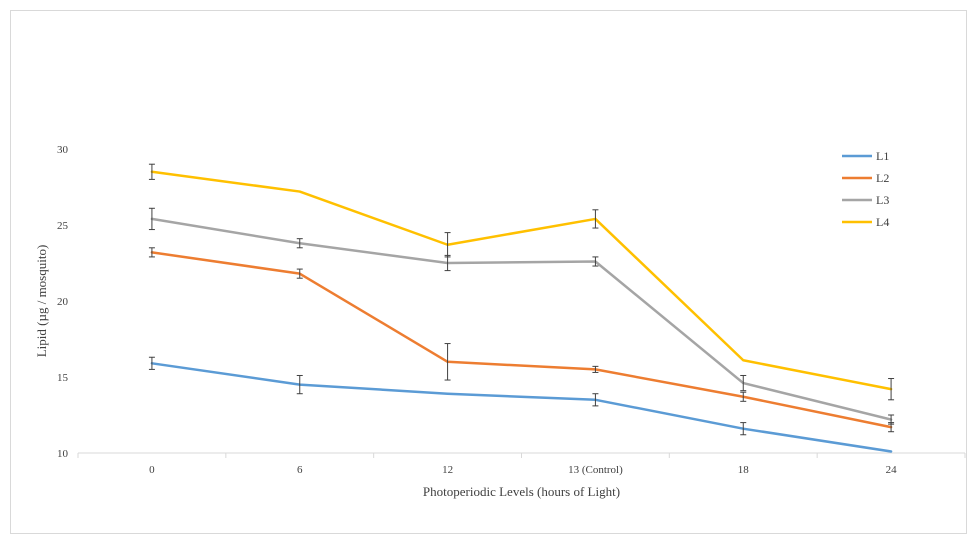  What do you see at coordinates (300, 470) in the screenshot?
I see `x-tick-label: 6` at bounding box center [300, 470].